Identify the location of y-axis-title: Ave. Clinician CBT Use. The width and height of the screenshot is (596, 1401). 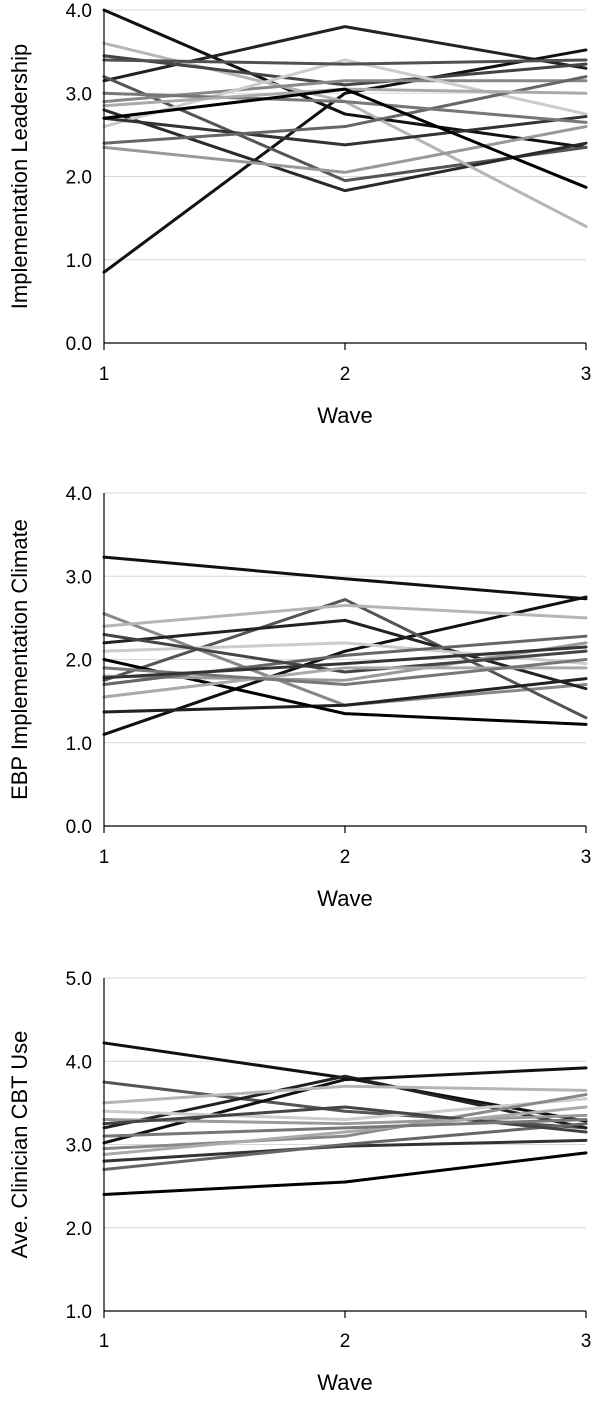
(19, 1145).